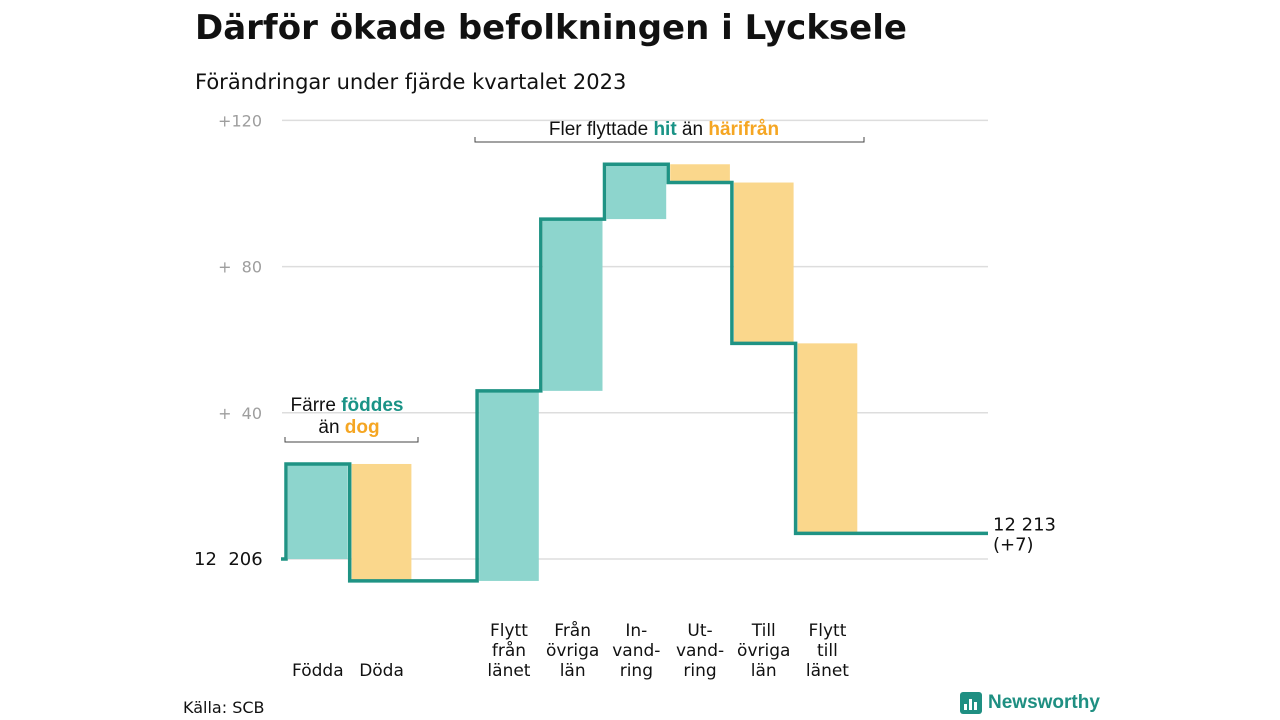 The width and height of the screenshot is (1280, 720). What do you see at coordinates (318, 671) in the screenshot?
I see `x-category-label: Födda` at bounding box center [318, 671].